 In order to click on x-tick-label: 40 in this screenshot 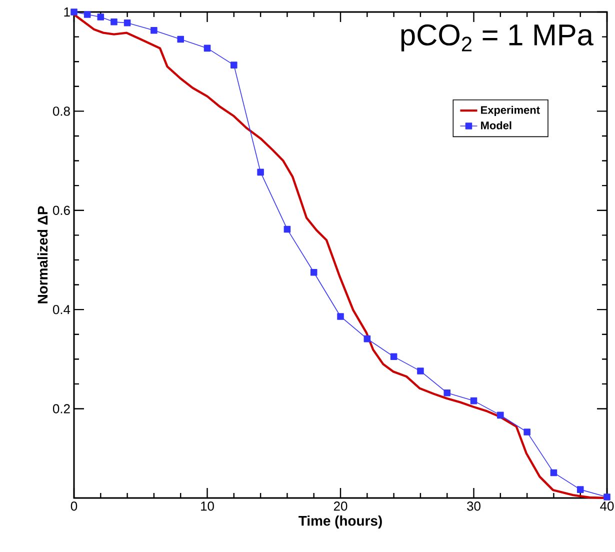, I will do `click(607, 506)`.